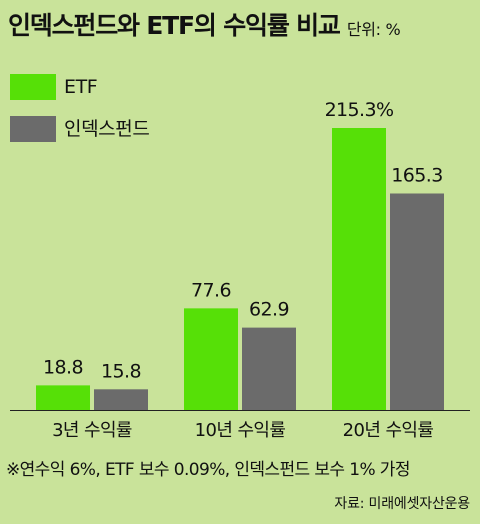  I want to click on category-label-2: 10년 수익률, so click(240, 430).